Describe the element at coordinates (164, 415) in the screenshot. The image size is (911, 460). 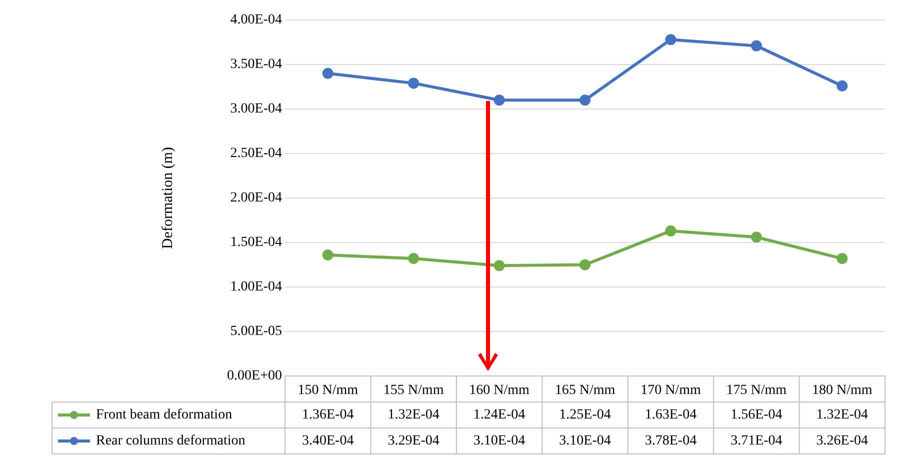
I see `legend-label: Front beam deformation` at that location.